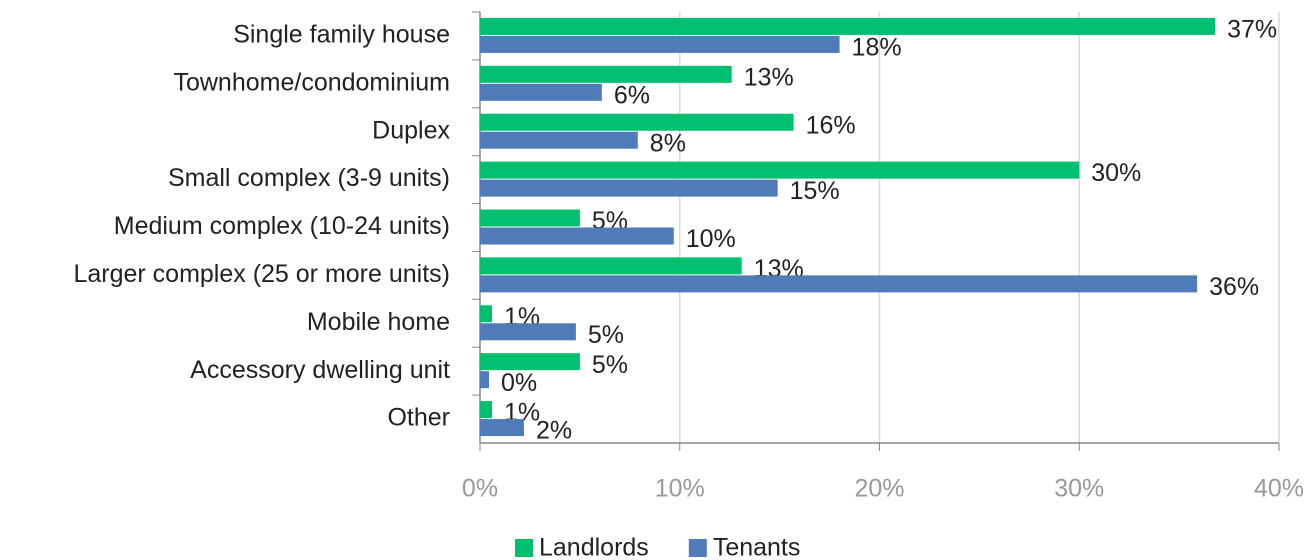 The width and height of the screenshot is (1309, 560). What do you see at coordinates (1116, 173) in the screenshot?
I see `data-label: 30%` at bounding box center [1116, 173].